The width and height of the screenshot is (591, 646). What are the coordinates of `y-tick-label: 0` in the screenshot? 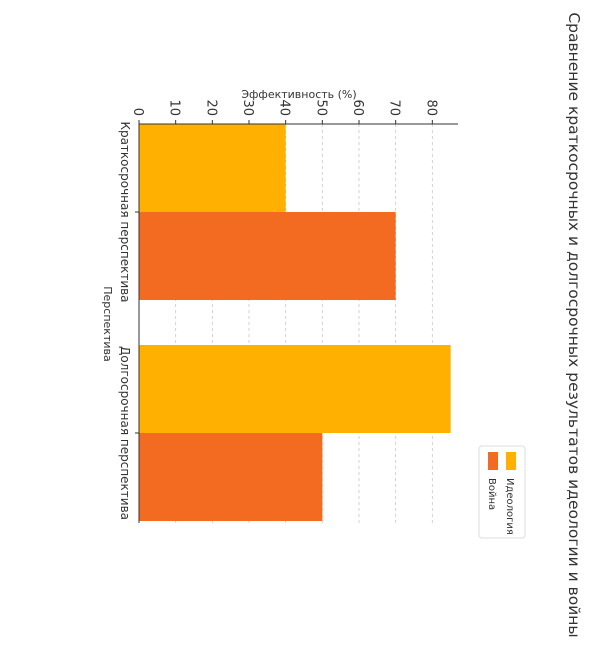 It's located at (137, 112).